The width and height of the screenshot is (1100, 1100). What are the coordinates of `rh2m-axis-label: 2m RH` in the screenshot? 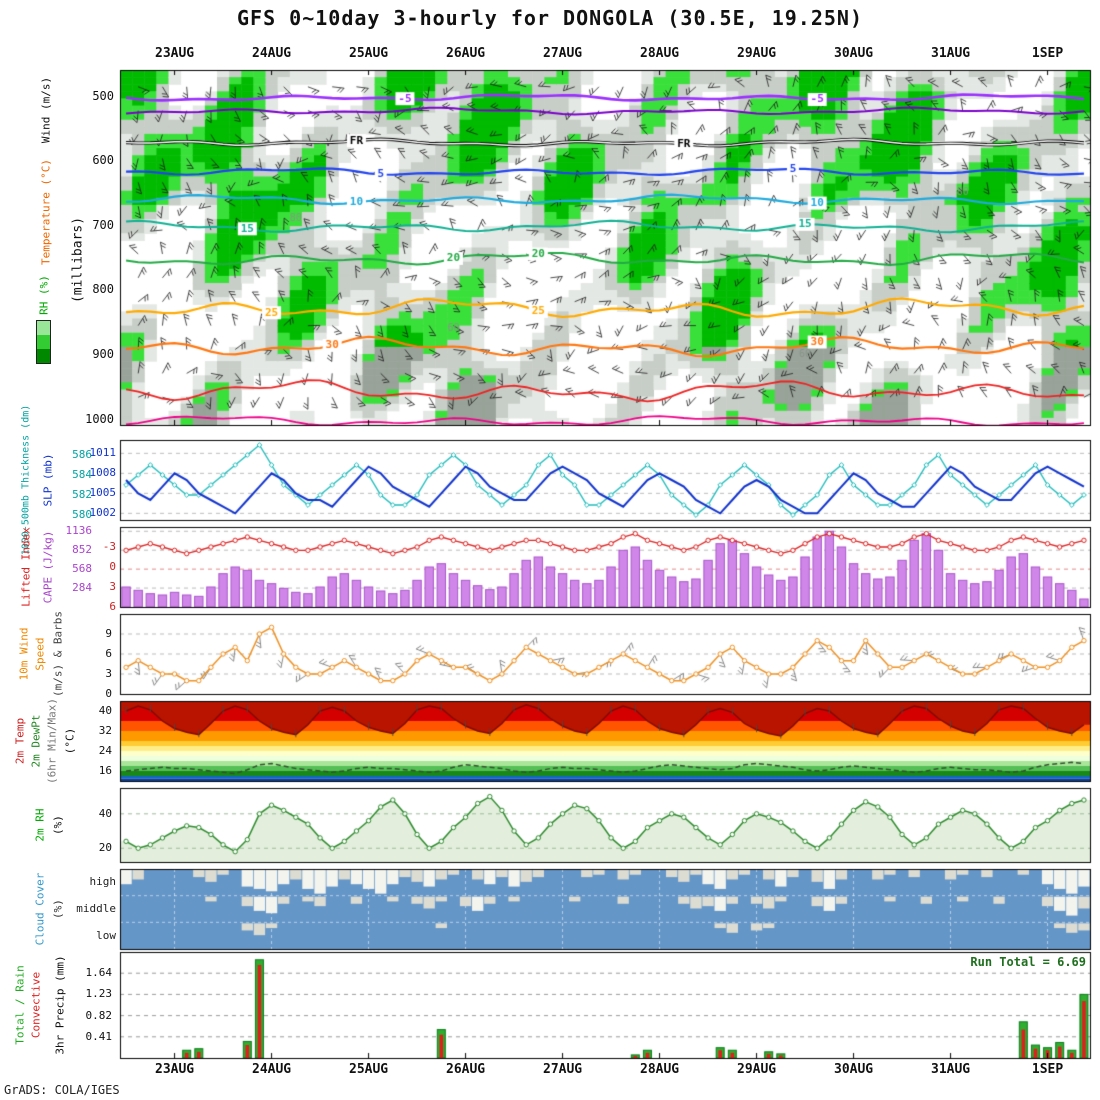 It's located at (40, 825).